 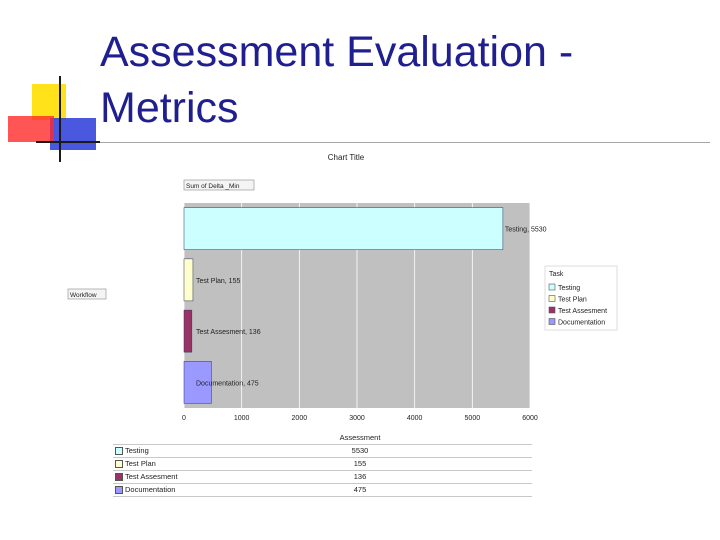 I want to click on slide-logo, so click(x=54, y=119).